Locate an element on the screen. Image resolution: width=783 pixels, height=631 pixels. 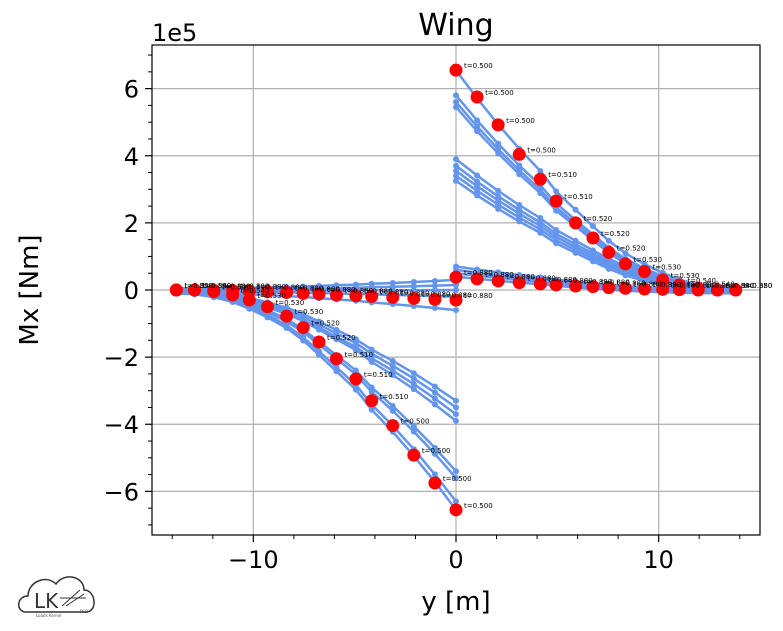
x-tick-label: 10 is located at coordinates (658, 560).